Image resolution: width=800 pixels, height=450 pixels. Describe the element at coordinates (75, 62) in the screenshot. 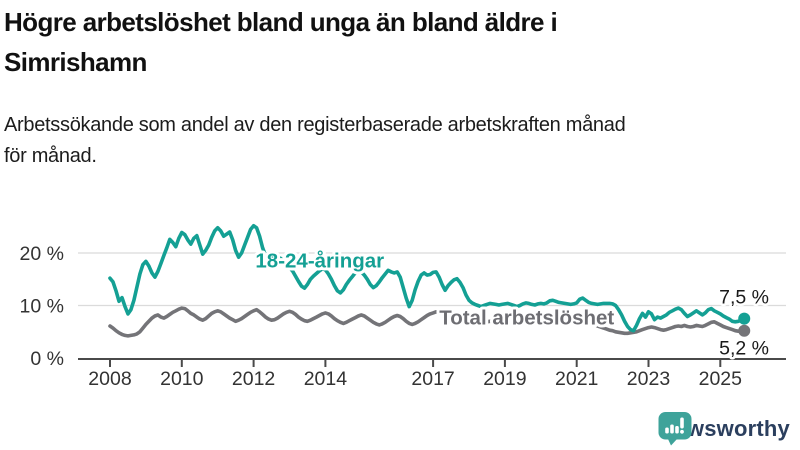

I see `chart-title-line-2: Simrishamn` at that location.